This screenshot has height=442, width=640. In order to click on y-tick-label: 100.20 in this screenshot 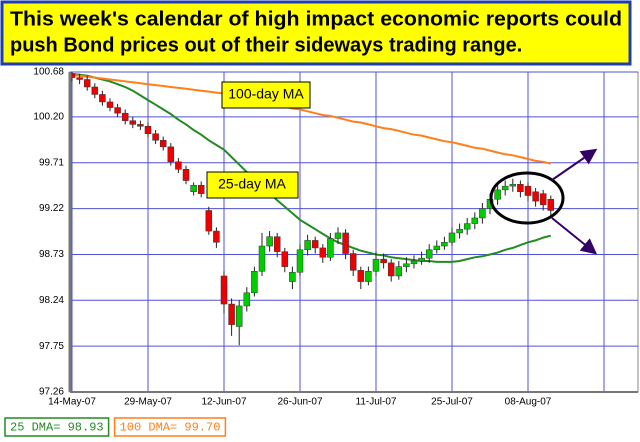, I will do `click(48, 117)`.